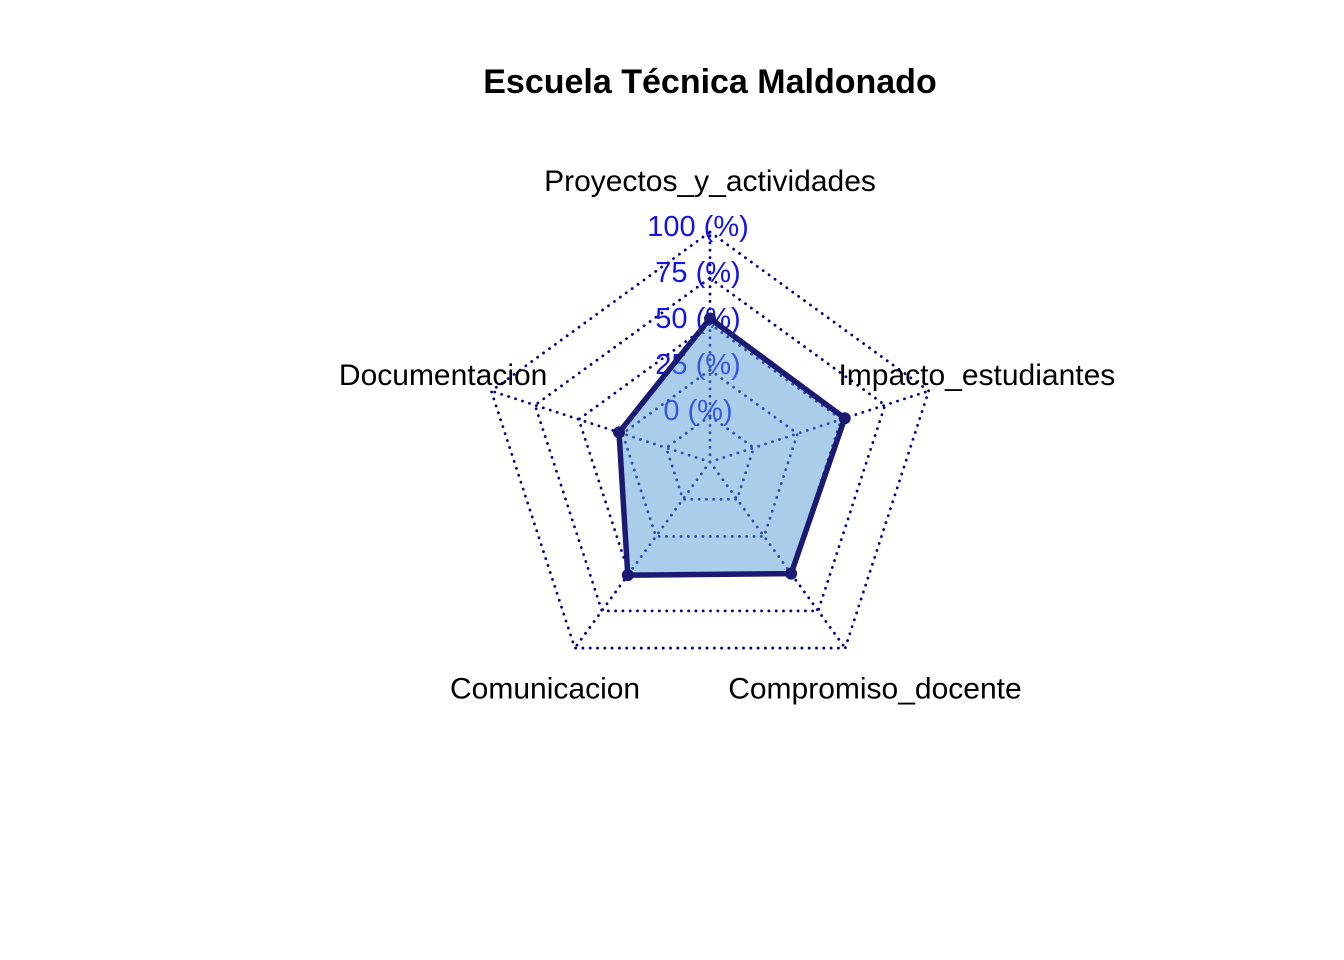 The width and height of the screenshot is (1344, 960). I want to click on axis-label-documentacion: Documentacion, so click(443, 375).